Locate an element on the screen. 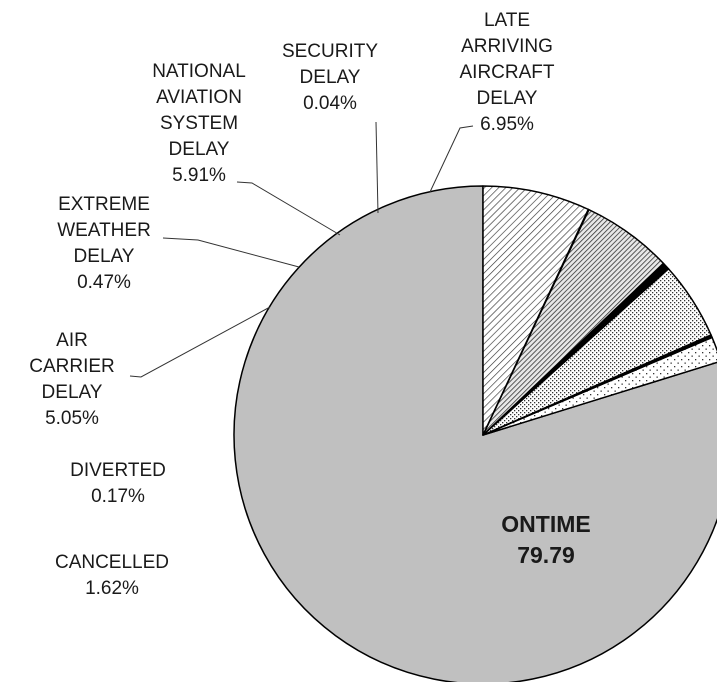 This screenshot has width=717, height=682. nas-value: 5.91% is located at coordinates (199, 175).